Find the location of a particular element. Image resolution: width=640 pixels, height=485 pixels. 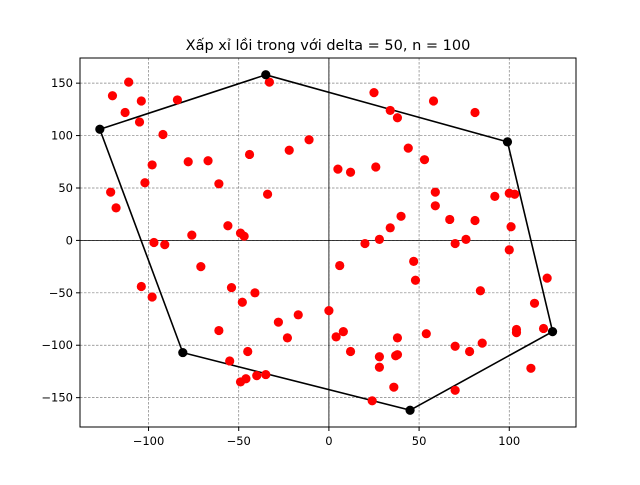

y-tick-label: 50 is located at coordinates (65, 188).